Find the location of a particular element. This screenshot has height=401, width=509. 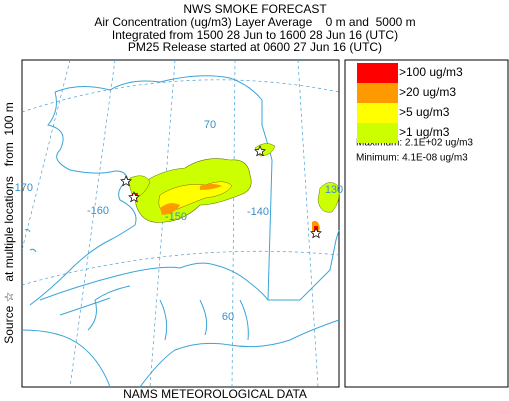

minimum: Minimum: 4.1E-08 ug/m3 is located at coordinates (412, 158).